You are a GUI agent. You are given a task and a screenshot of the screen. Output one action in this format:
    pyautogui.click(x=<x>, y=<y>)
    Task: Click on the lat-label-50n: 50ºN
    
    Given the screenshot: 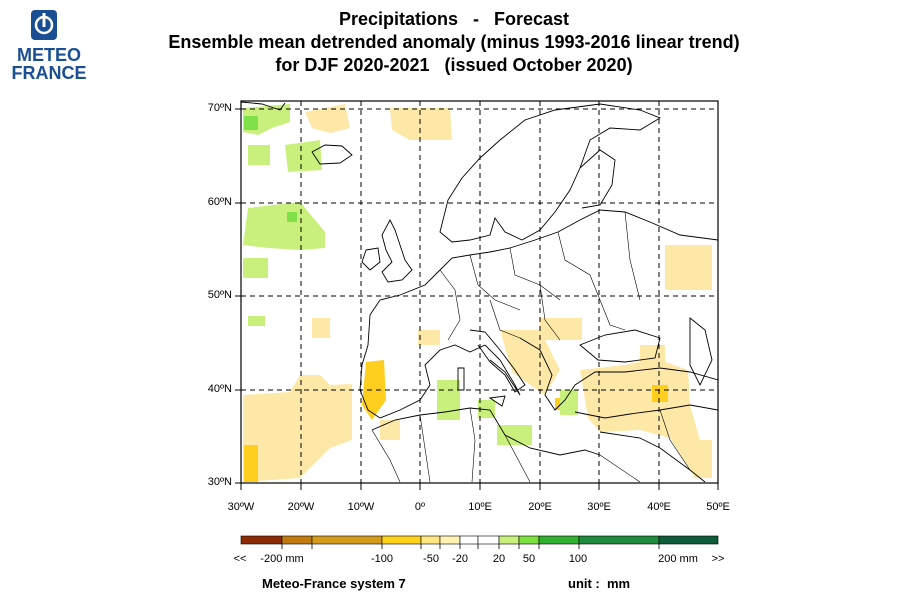 What is the action you would take?
    pyautogui.click(x=219, y=295)
    